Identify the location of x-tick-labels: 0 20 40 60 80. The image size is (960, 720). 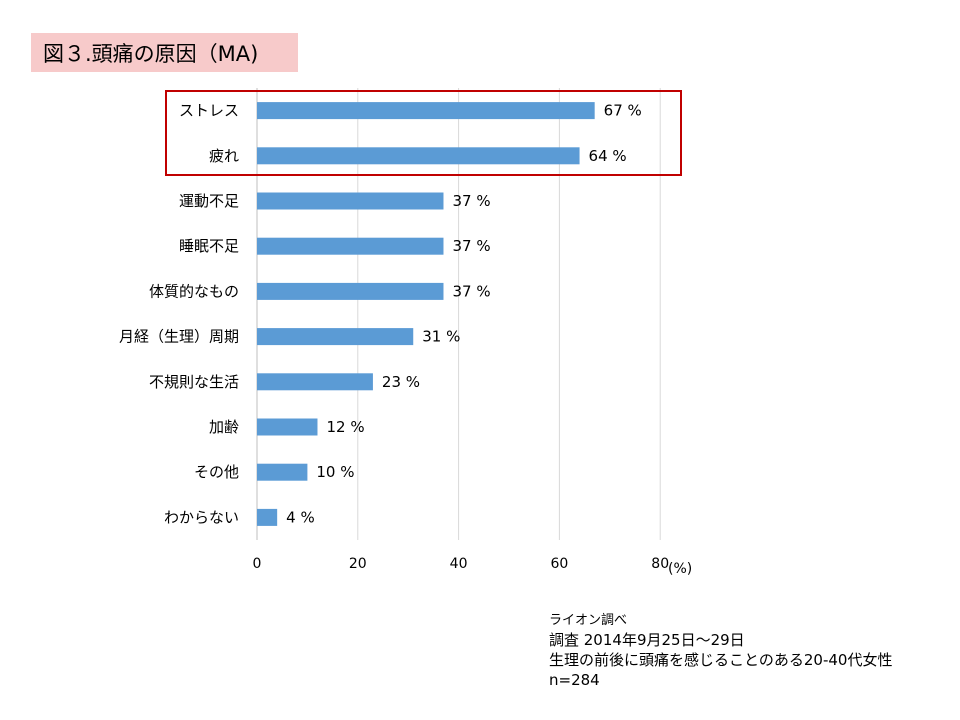
(461, 564).